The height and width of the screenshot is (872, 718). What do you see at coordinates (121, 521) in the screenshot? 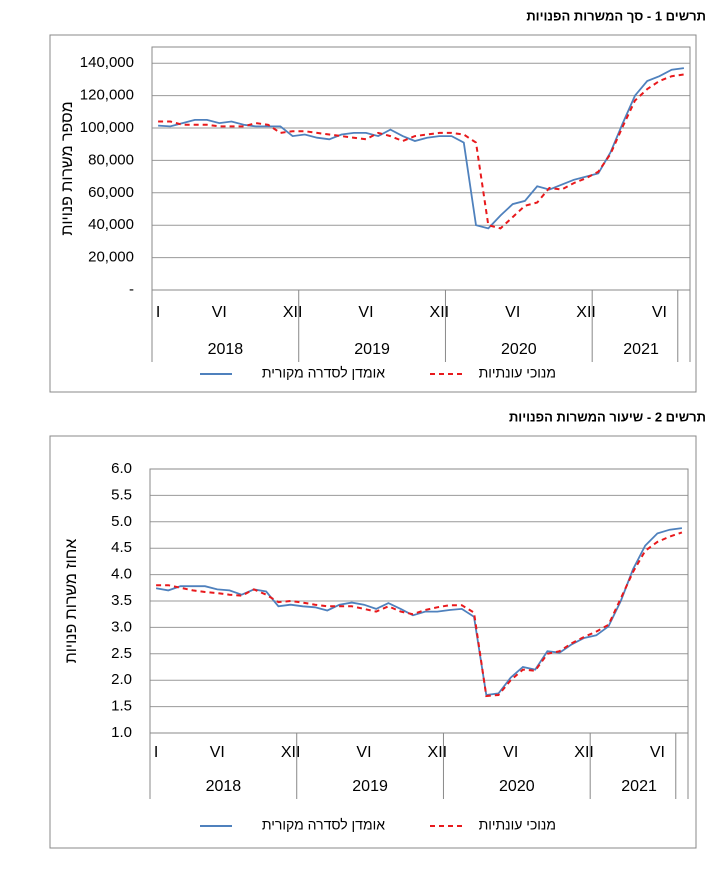
I see `y-tick-label: 5.0` at bounding box center [121, 521].